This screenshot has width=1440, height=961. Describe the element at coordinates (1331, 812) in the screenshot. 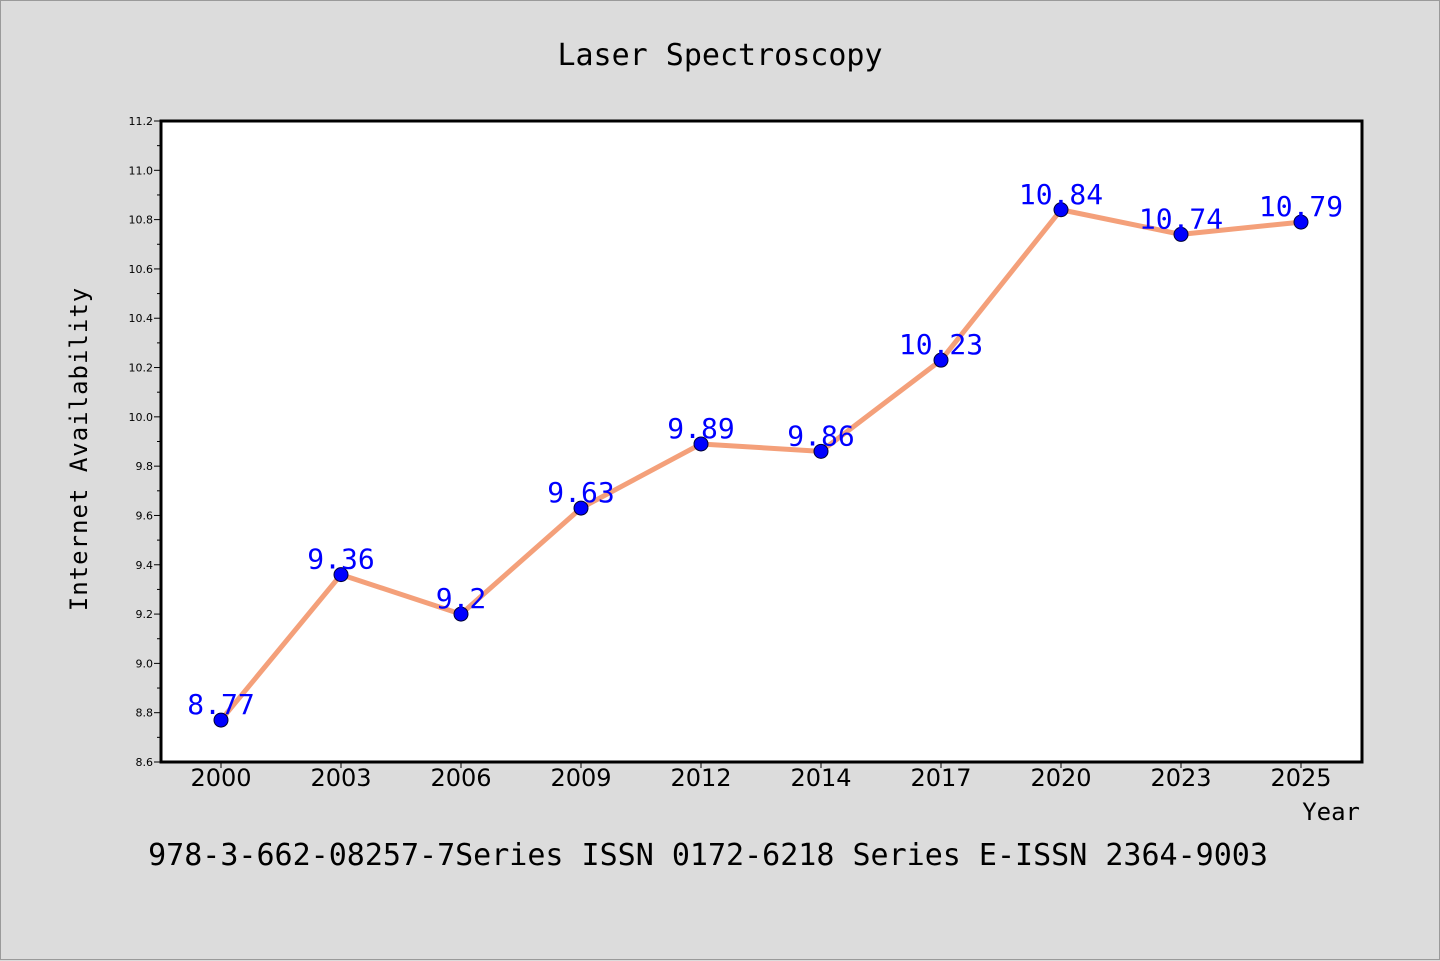

I see `x-axis-label: Year` at that location.